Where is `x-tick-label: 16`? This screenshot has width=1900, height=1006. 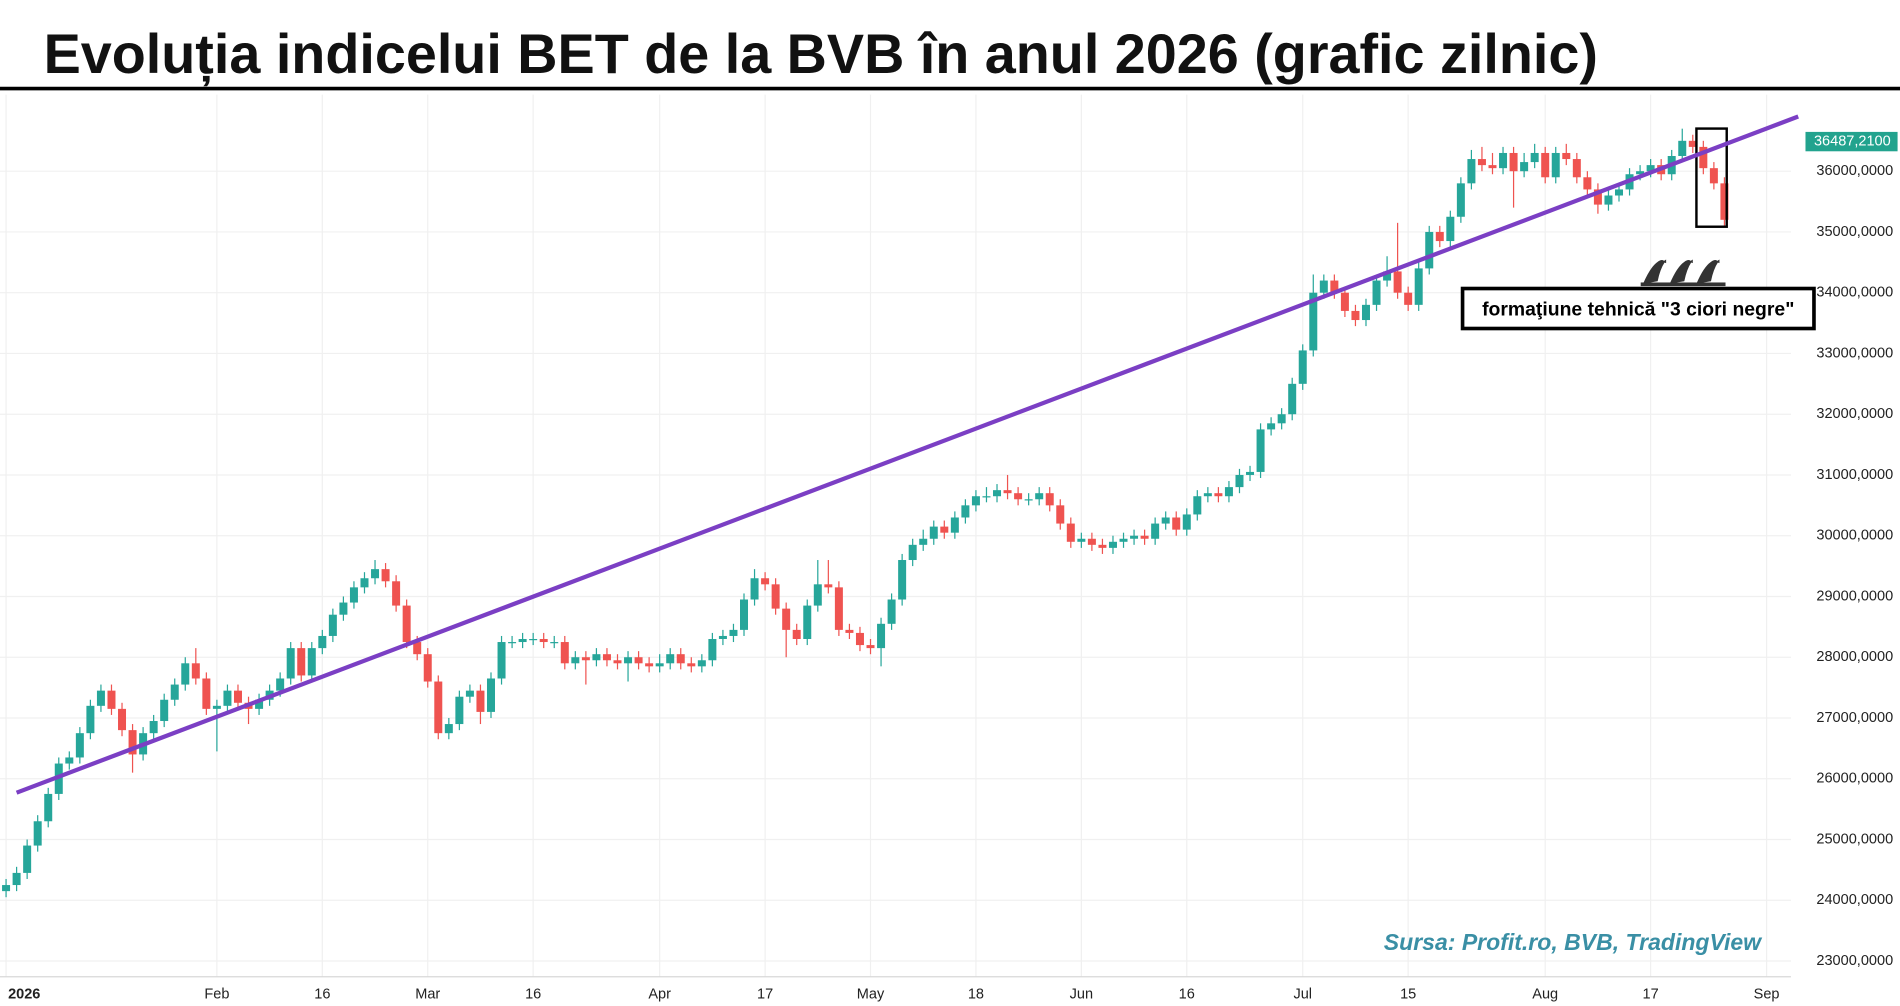 x-tick-label: 16 is located at coordinates (533, 995).